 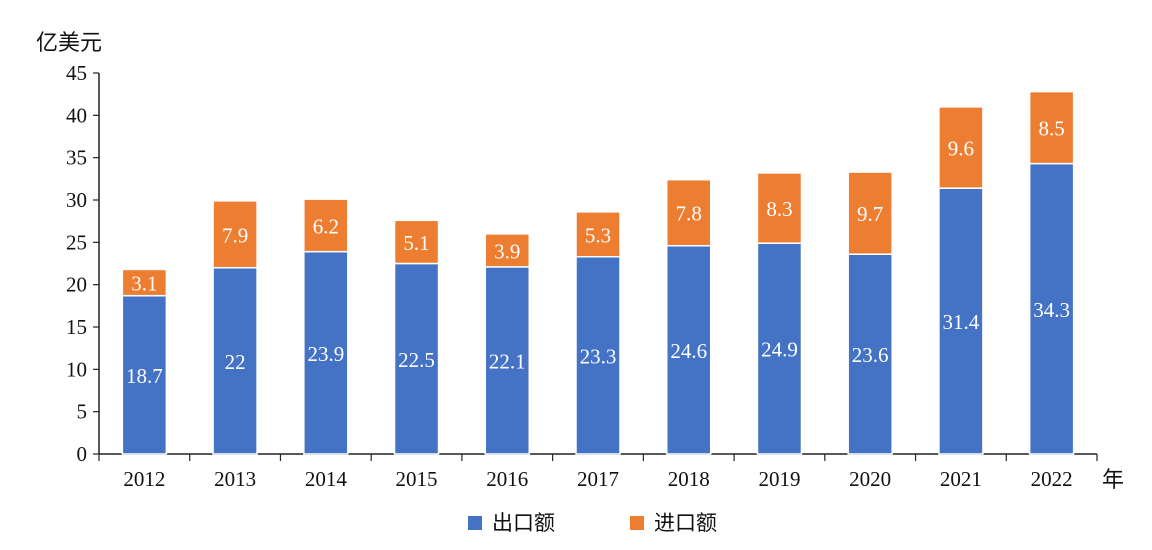 I want to click on data-label-export: 22.1, so click(x=507, y=361).